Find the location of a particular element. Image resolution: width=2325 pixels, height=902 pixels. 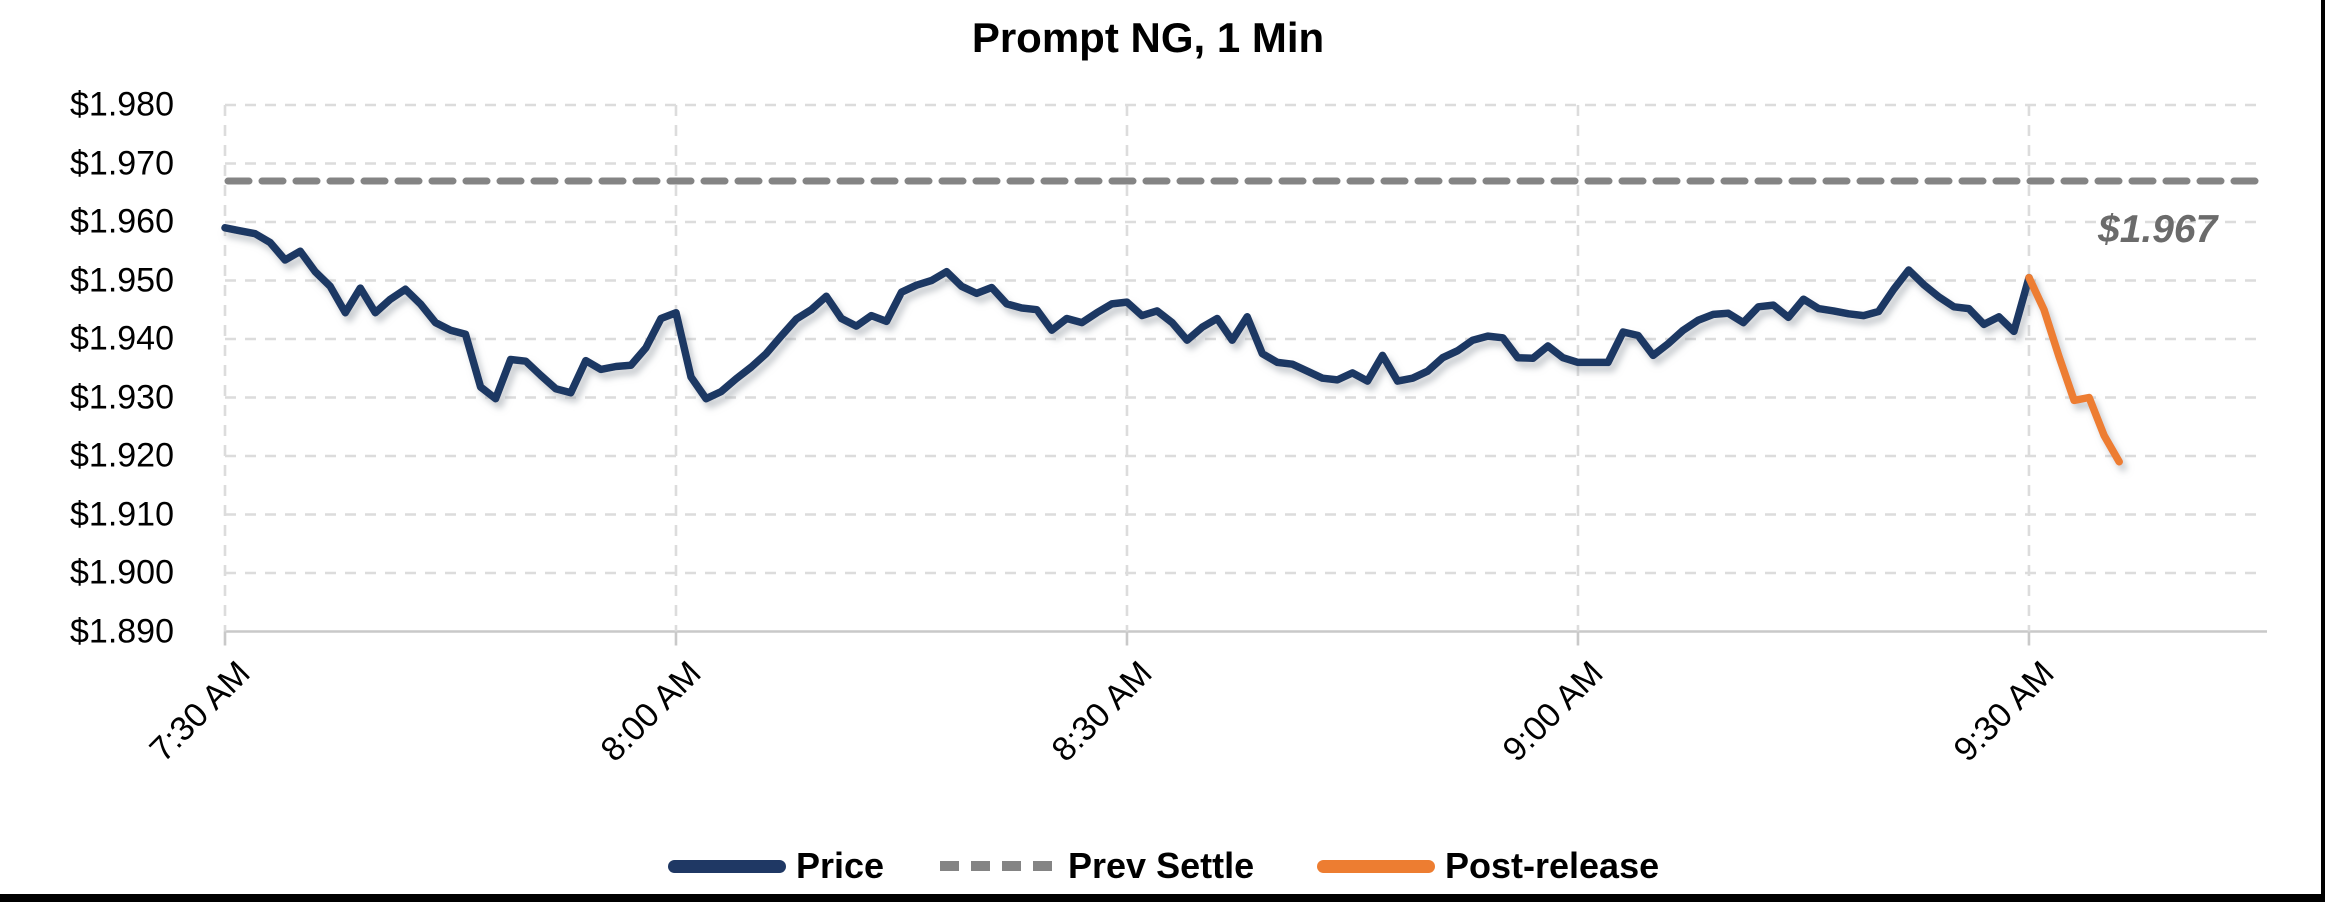

y-axis-tick-label: $1.900 is located at coordinates (122, 572).